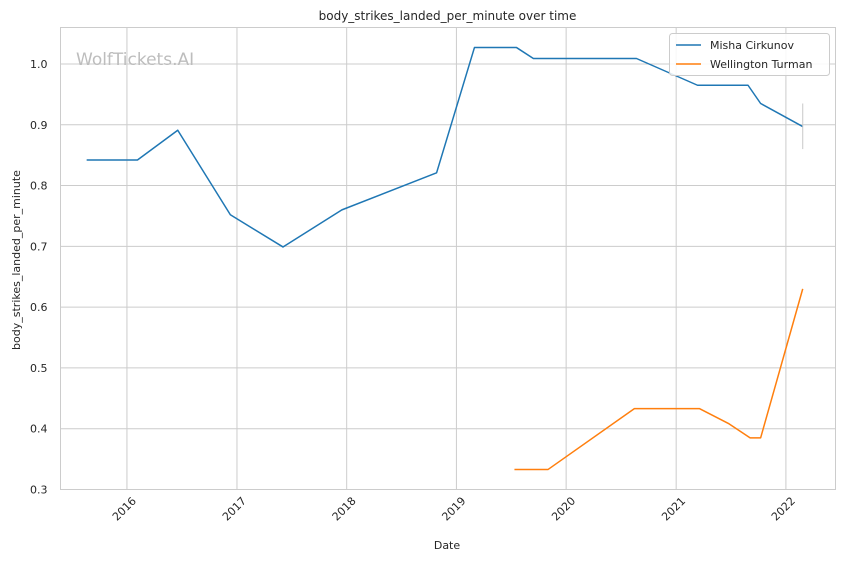 Image resolution: width=844 pixels, height=561 pixels. I want to click on y-tick-label: 0.9, so click(39, 125).